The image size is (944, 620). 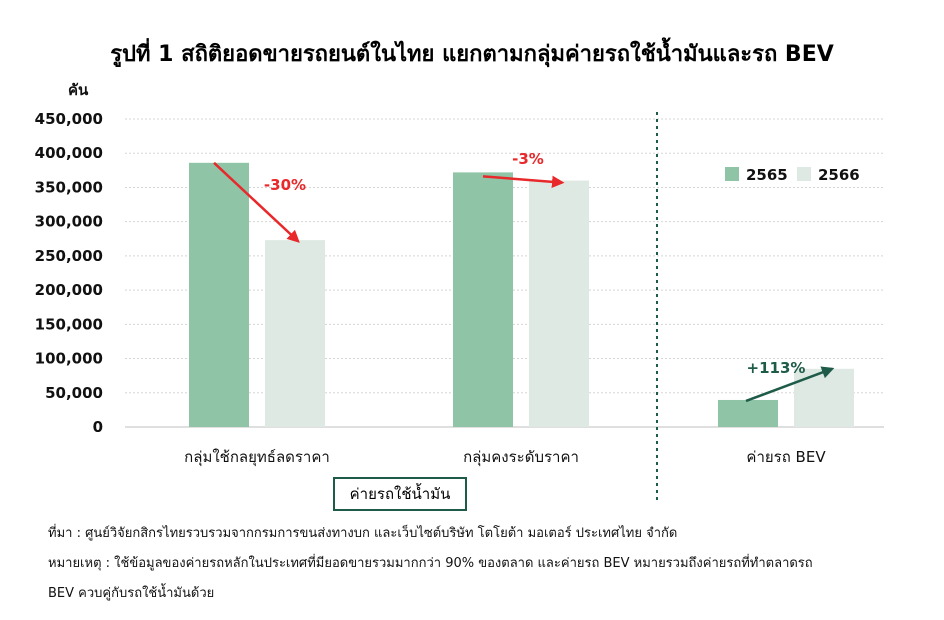 What do you see at coordinates (792, 175) in the screenshot?
I see `legend: 2565 2566` at bounding box center [792, 175].